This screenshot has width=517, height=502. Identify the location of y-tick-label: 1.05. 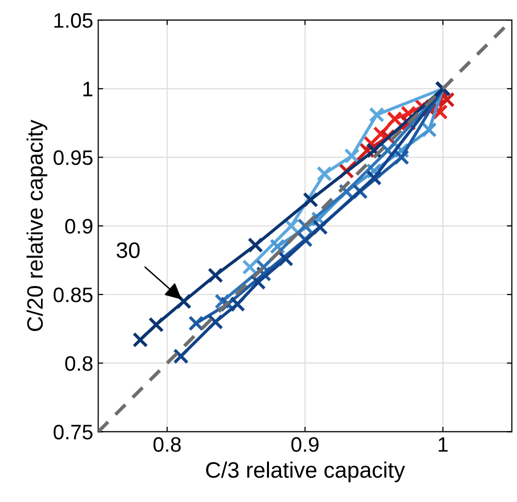
(73, 20).